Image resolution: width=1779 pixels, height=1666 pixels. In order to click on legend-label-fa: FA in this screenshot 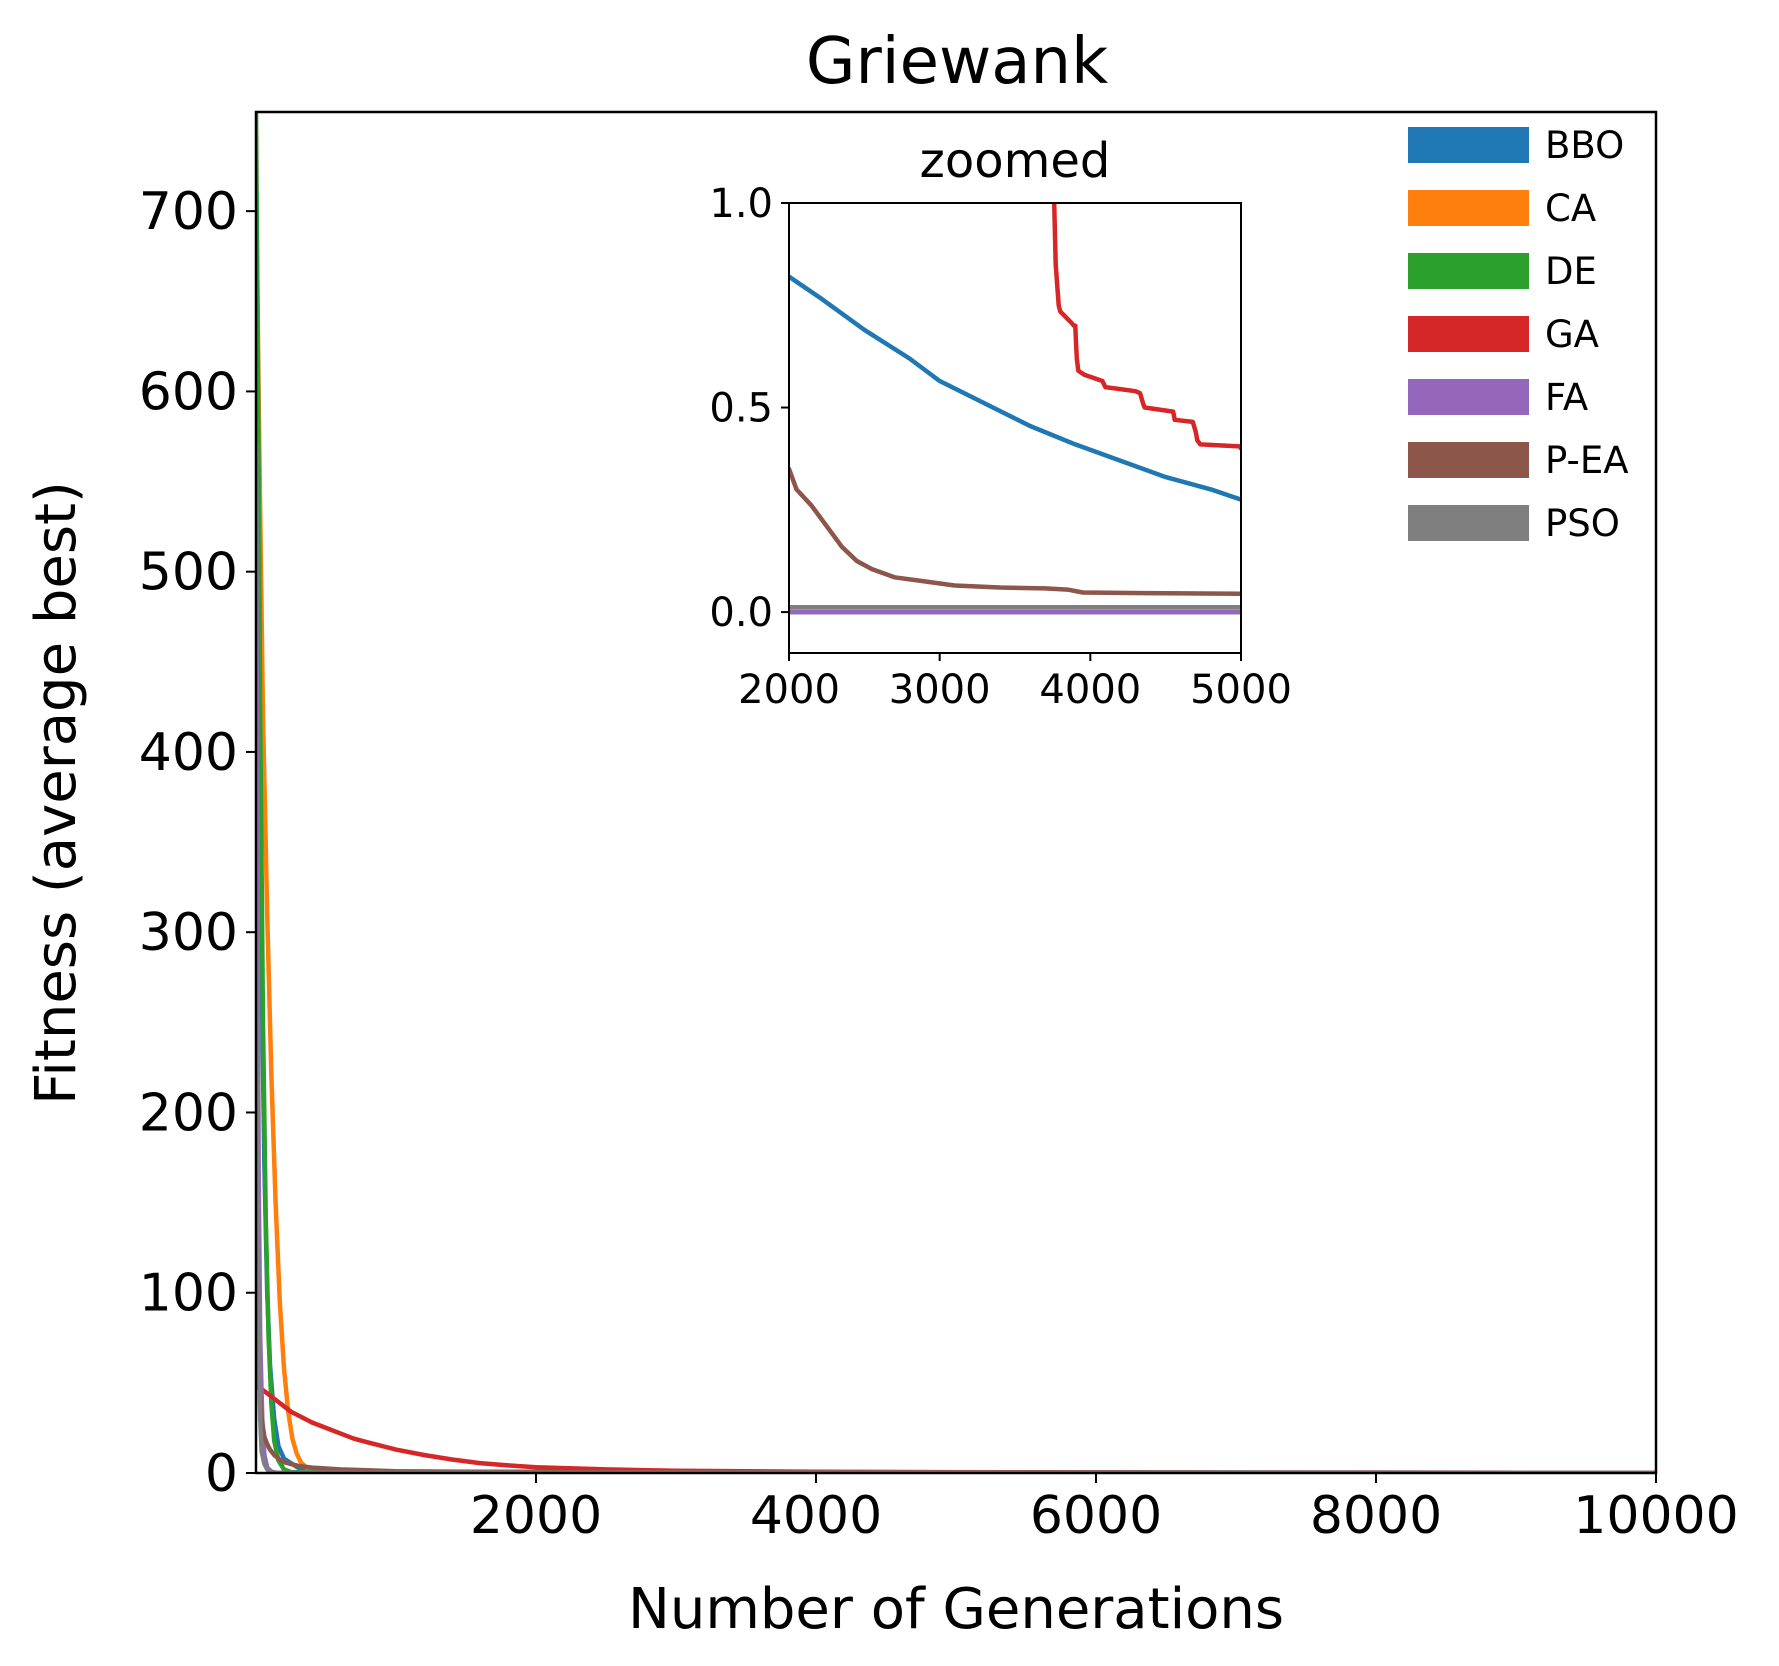, I will do `click(1566, 397)`.